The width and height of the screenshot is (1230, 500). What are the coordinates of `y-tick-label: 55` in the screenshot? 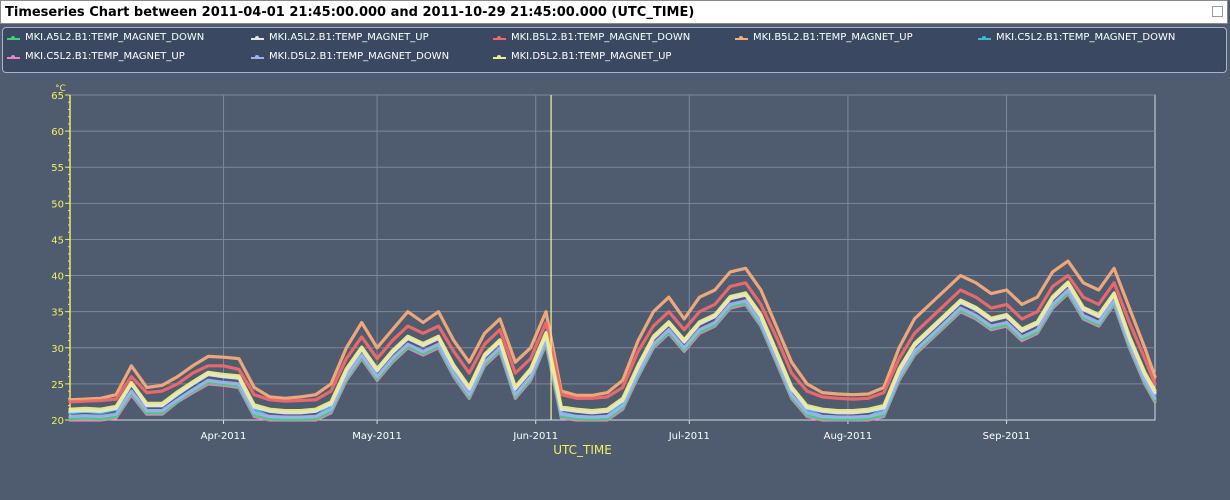 It's located at (57, 168).